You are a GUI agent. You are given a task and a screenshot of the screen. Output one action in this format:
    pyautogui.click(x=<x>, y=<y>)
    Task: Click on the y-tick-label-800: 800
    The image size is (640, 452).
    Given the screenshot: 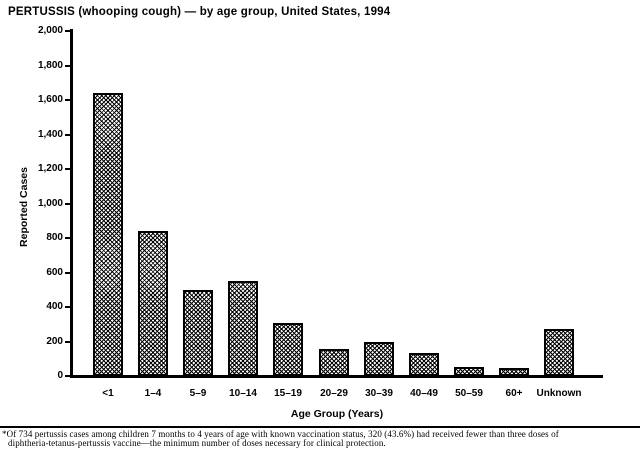 What is the action you would take?
    pyautogui.click(x=54, y=237)
    